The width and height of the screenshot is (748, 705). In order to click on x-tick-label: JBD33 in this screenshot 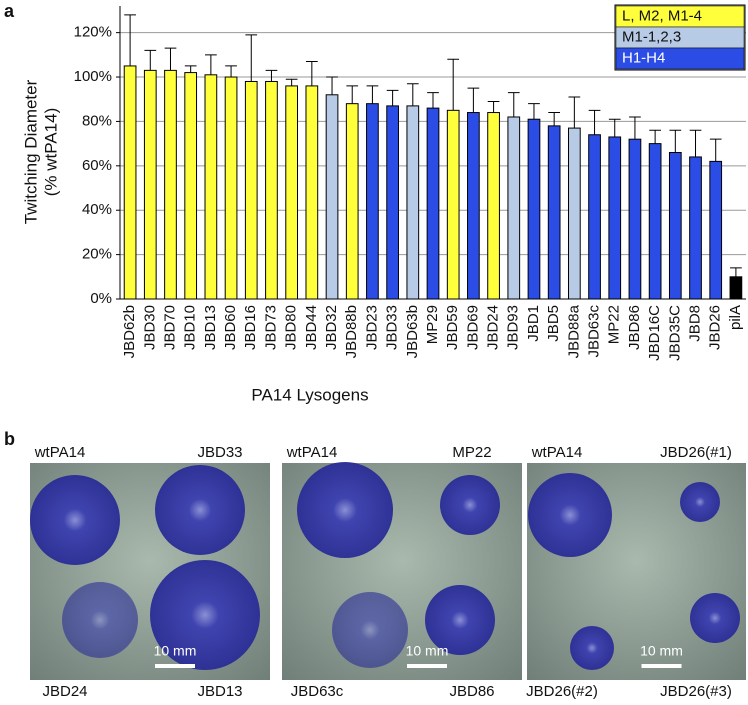, I will do `click(392, 327)`.